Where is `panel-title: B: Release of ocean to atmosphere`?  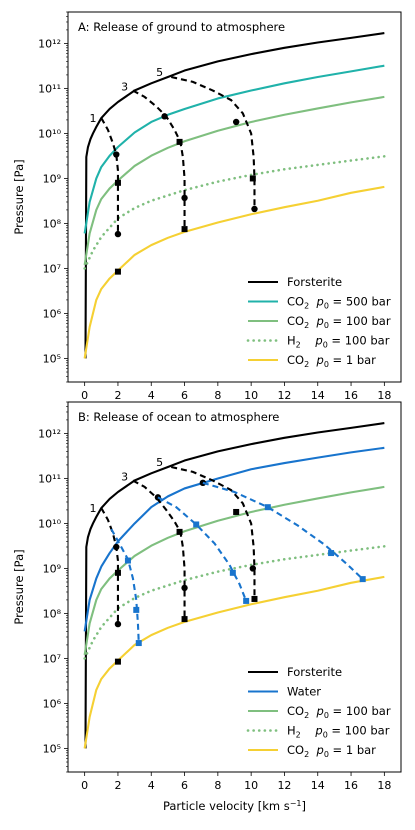 panel-title: B: Release of ocean to atmosphere is located at coordinates (178, 417).